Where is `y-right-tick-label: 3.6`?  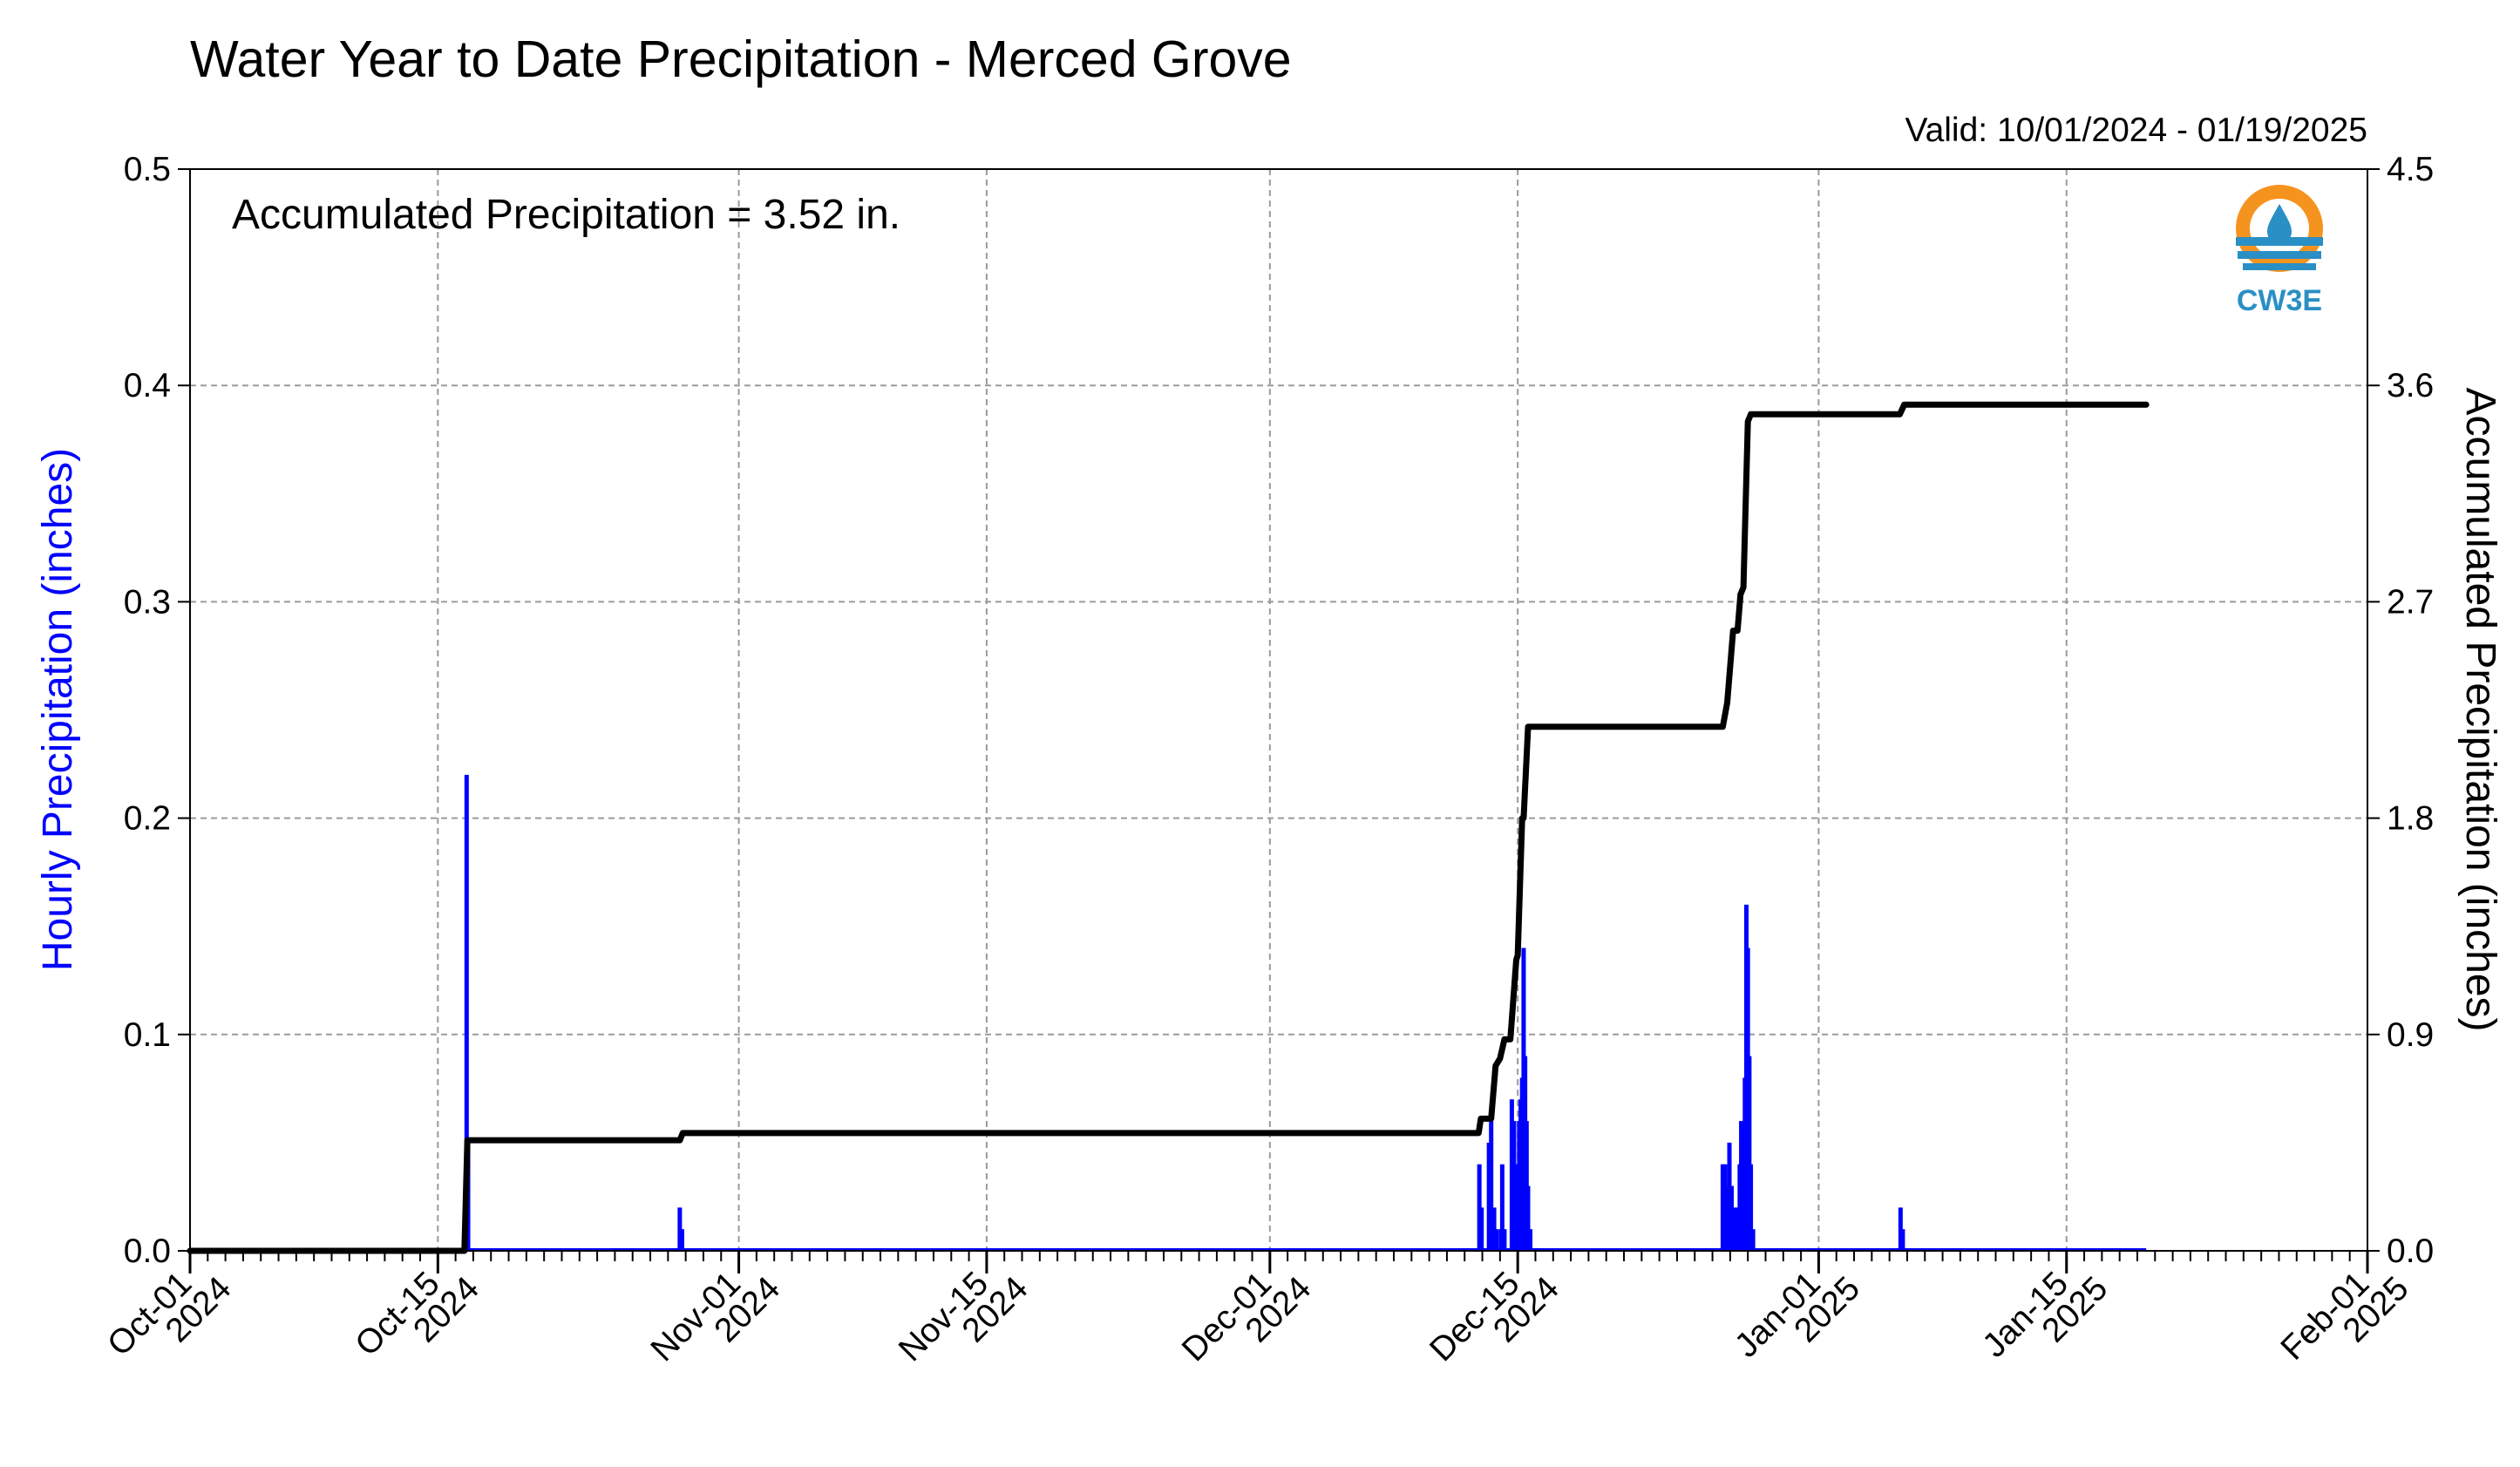 y-right-tick-label: 3.6 is located at coordinates (2410, 386).